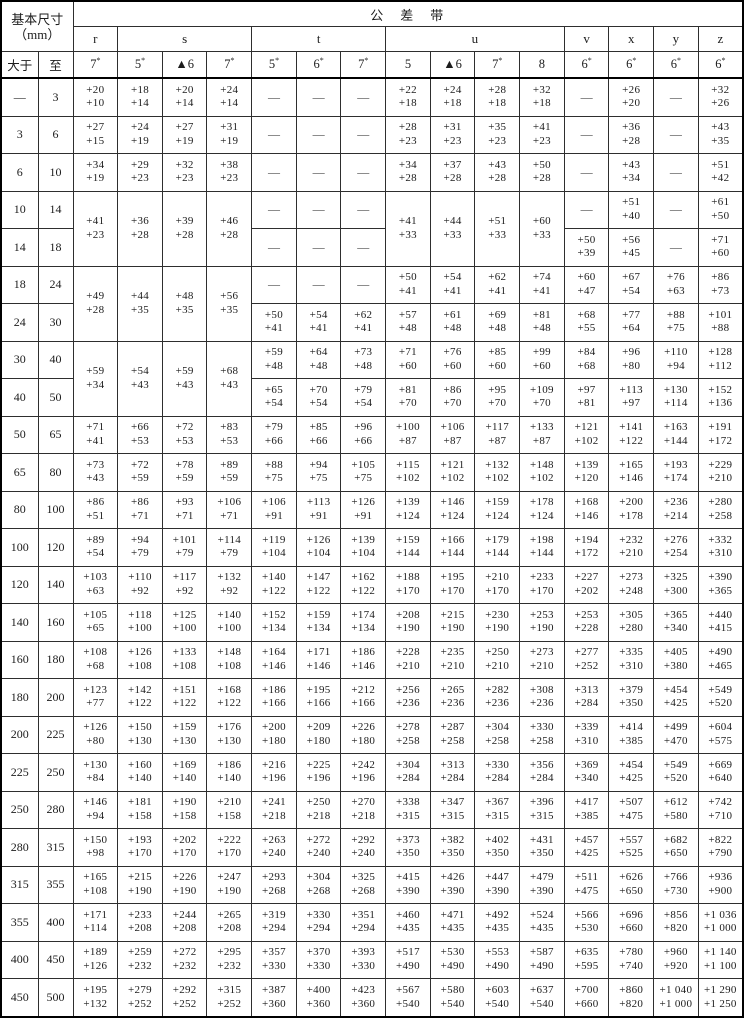 Image resolution: width=744 pixels, height=1018 pixels. I want to click on lower-deviation: +268, so click(274, 890).